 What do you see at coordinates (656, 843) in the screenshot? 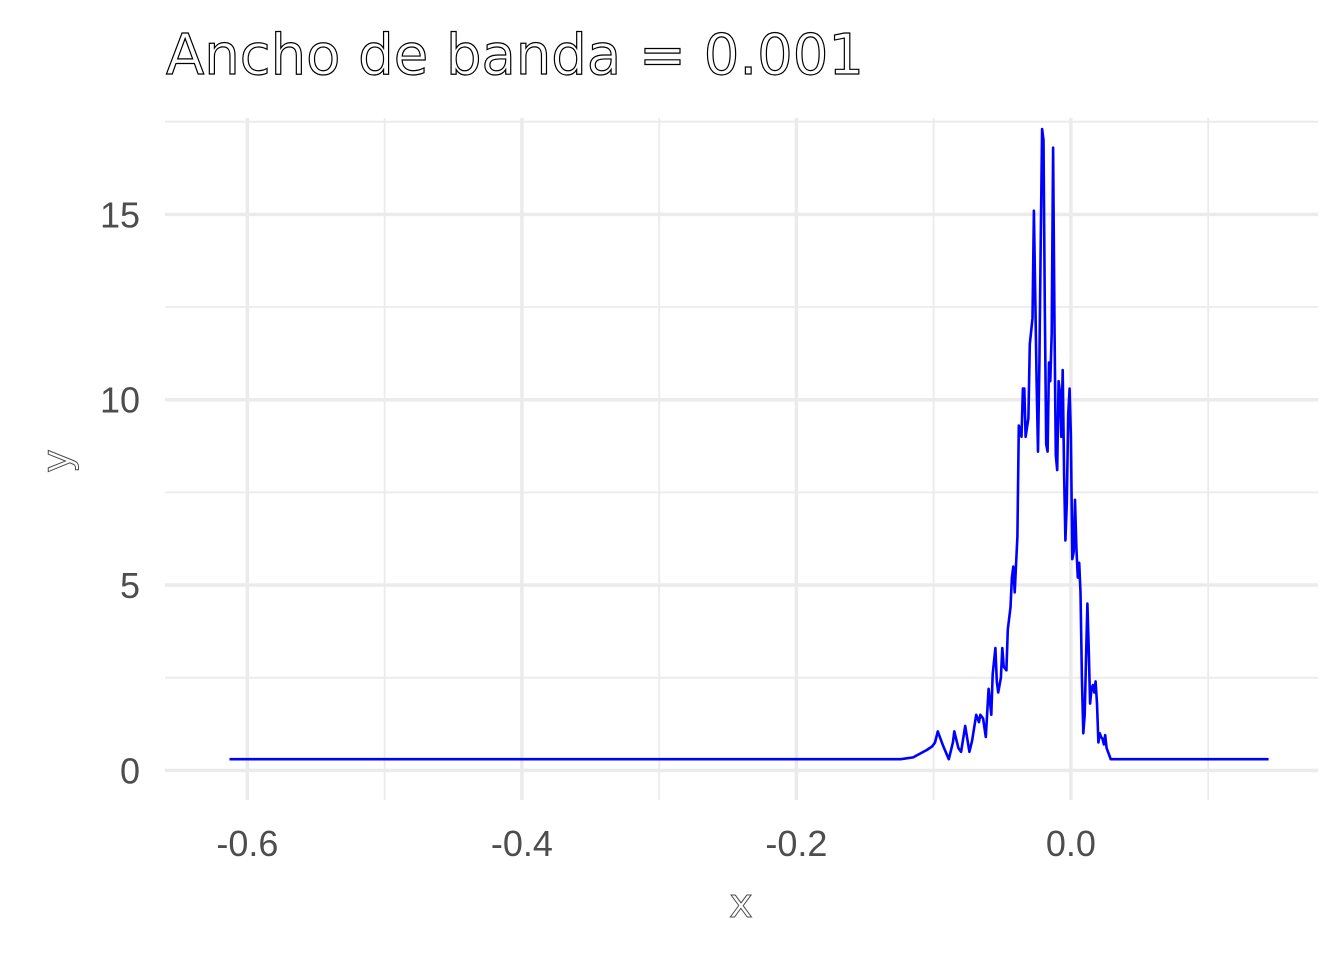
I see `x-tick-labels: -0.6 -0.4 -0.2 0.0` at bounding box center [656, 843].